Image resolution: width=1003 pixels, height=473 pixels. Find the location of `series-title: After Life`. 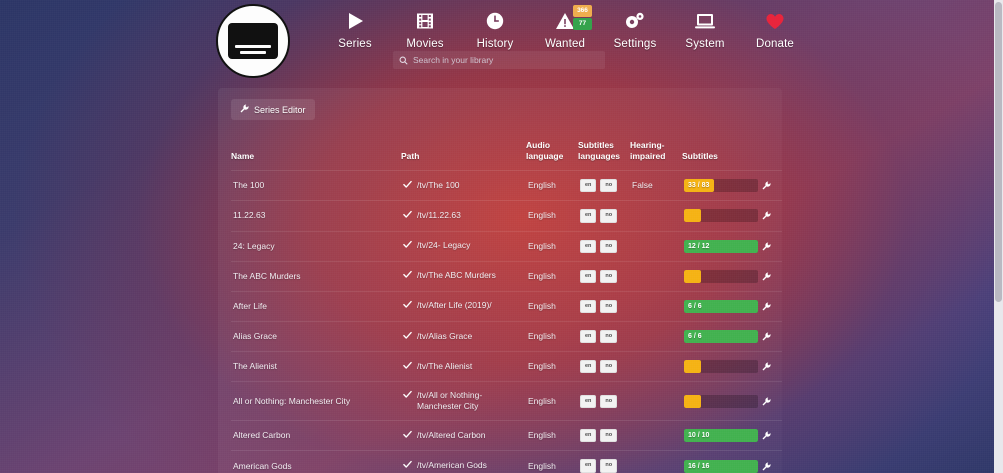

series-title: After Life is located at coordinates (250, 305).